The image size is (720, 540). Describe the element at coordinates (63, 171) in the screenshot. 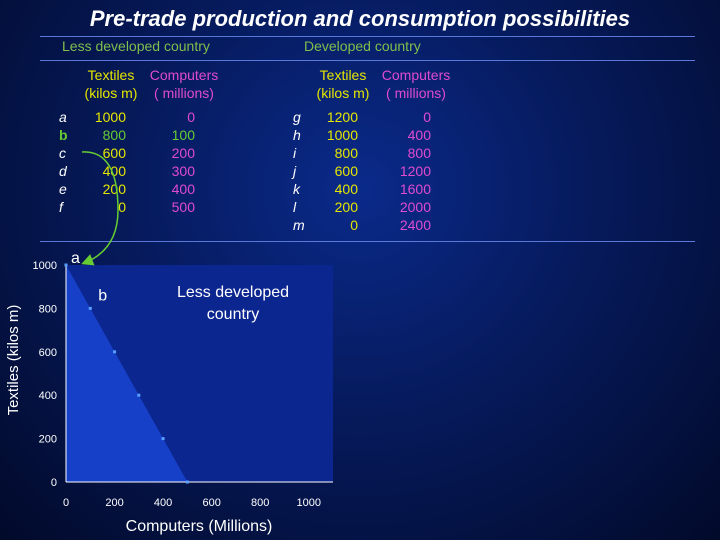

I see `row-label: d` at that location.